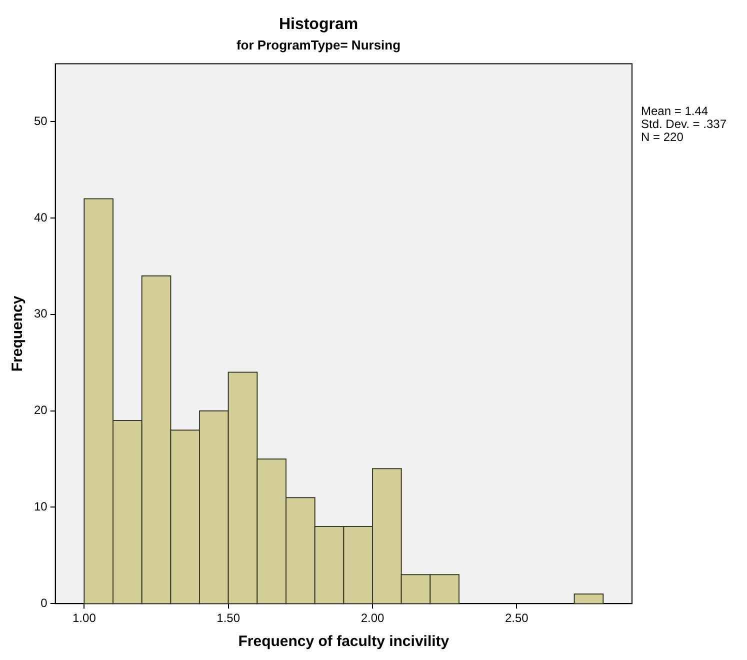  What do you see at coordinates (372, 618) in the screenshot?
I see `x-tick-label: 2.00` at bounding box center [372, 618].